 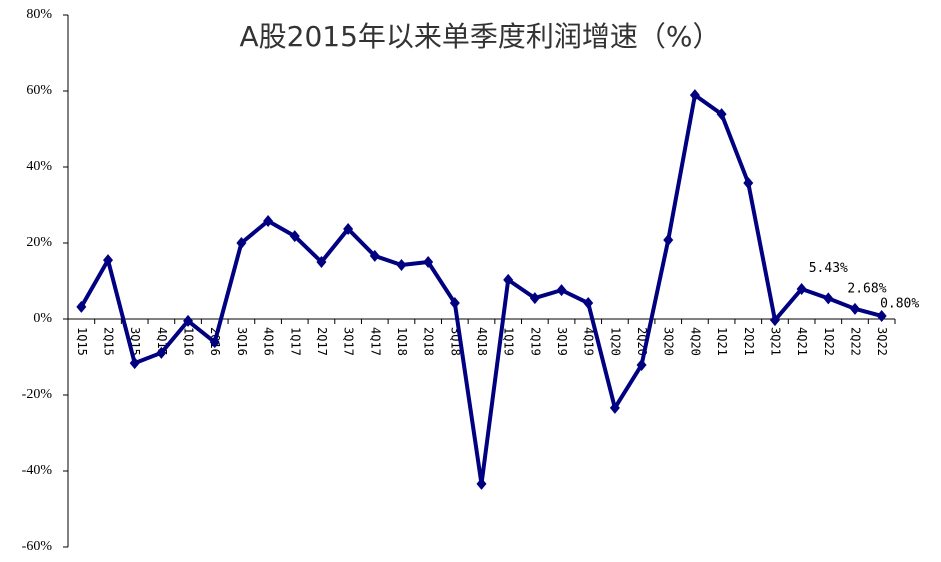 What do you see at coordinates (242, 341) in the screenshot?
I see `x-tick-label: 3Q16` at bounding box center [242, 341].